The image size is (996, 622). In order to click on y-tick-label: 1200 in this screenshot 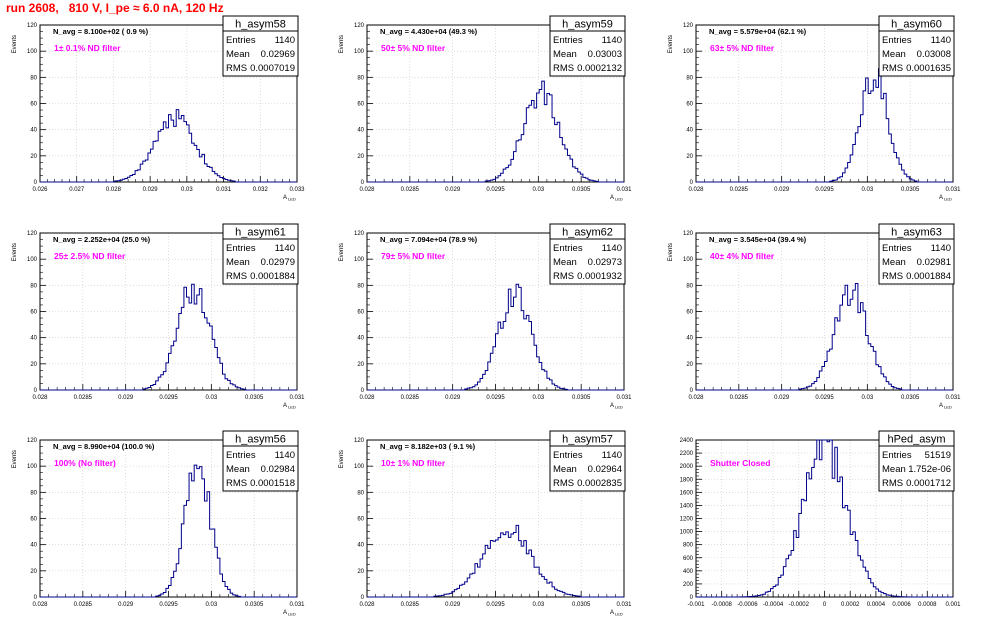, I will do `click(687, 520)`.